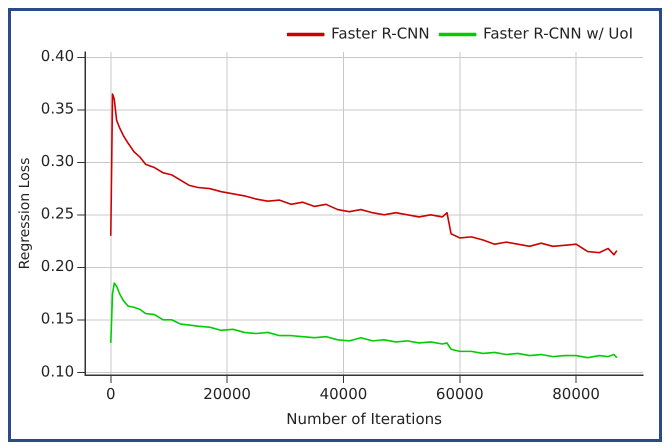  What do you see at coordinates (57, 161) in the screenshot?
I see `y-tick-label: 0.30` at bounding box center [57, 161].